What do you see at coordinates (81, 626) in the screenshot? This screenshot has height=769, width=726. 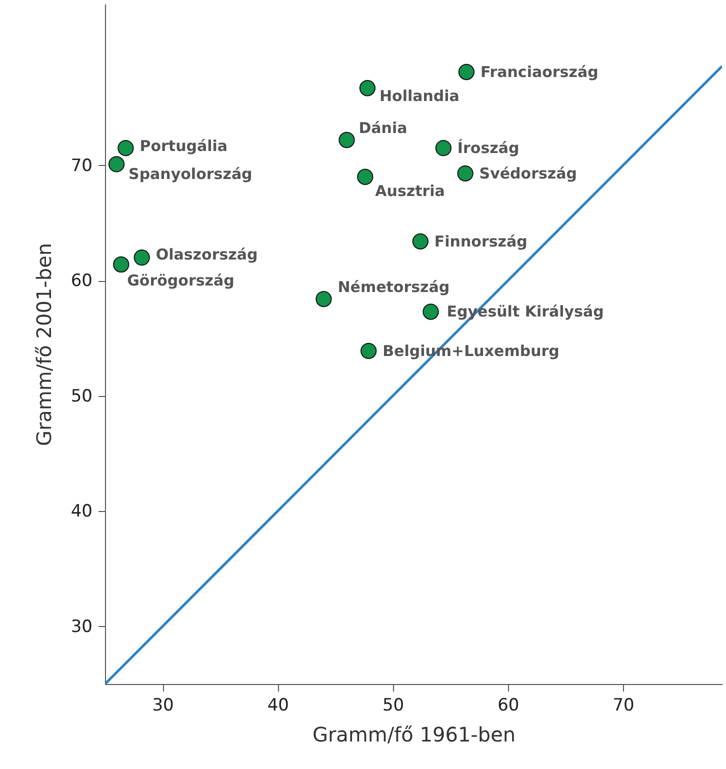 I see `y-tick-label: 30` at bounding box center [81, 626].